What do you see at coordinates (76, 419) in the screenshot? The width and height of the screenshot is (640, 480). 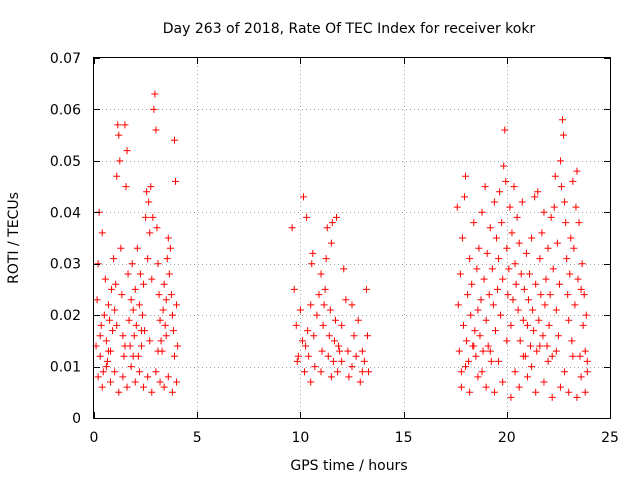 I see `y-tick-label: 0` at bounding box center [76, 419].